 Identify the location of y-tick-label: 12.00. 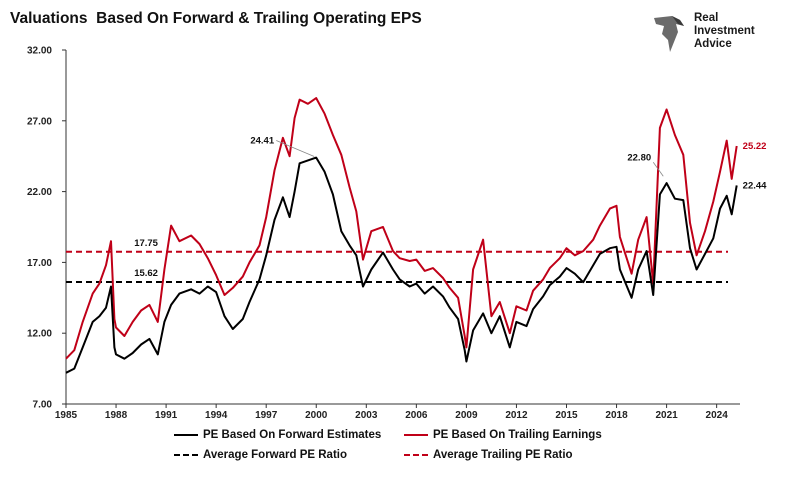
(39, 334).